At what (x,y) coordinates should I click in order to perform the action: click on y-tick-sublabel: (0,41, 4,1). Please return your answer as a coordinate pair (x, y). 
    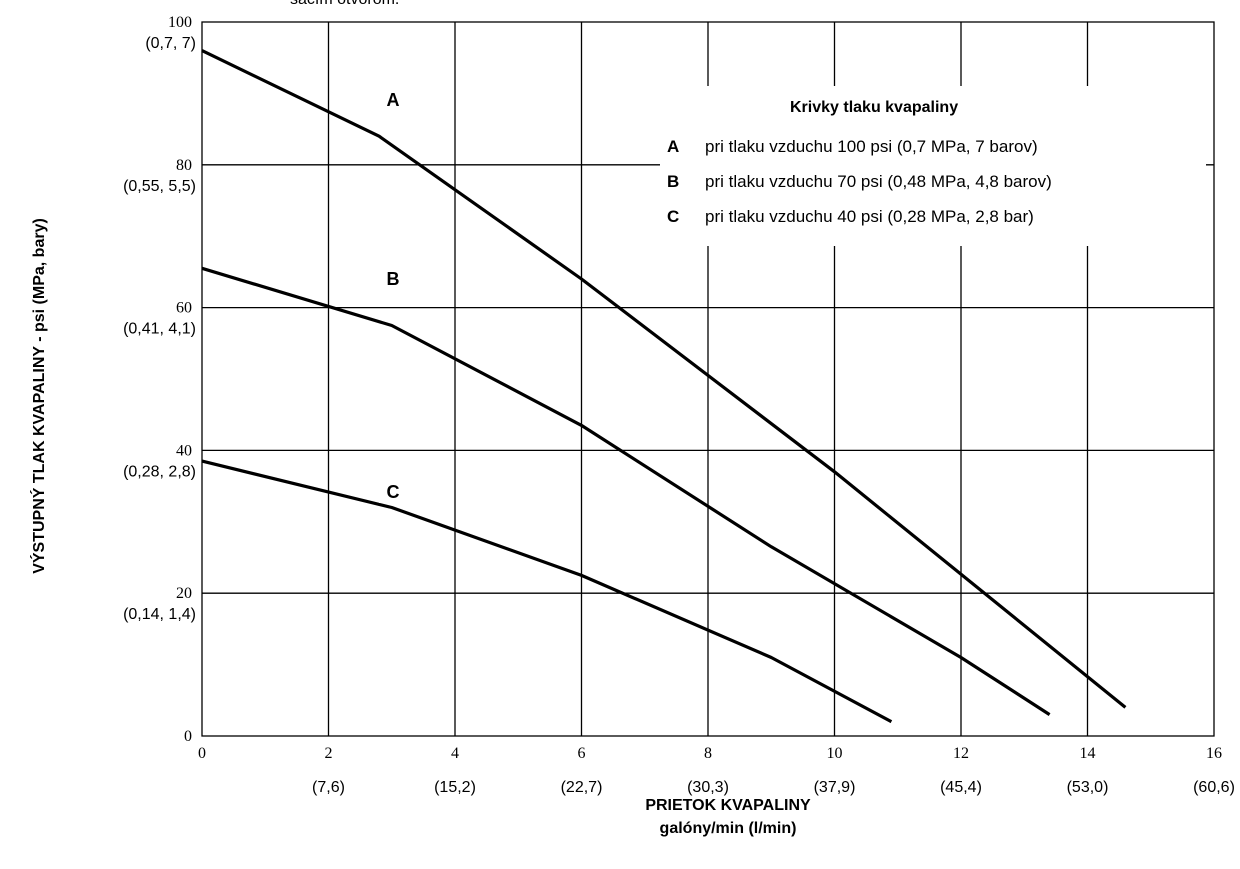
    Looking at the image, I should click on (159, 329).